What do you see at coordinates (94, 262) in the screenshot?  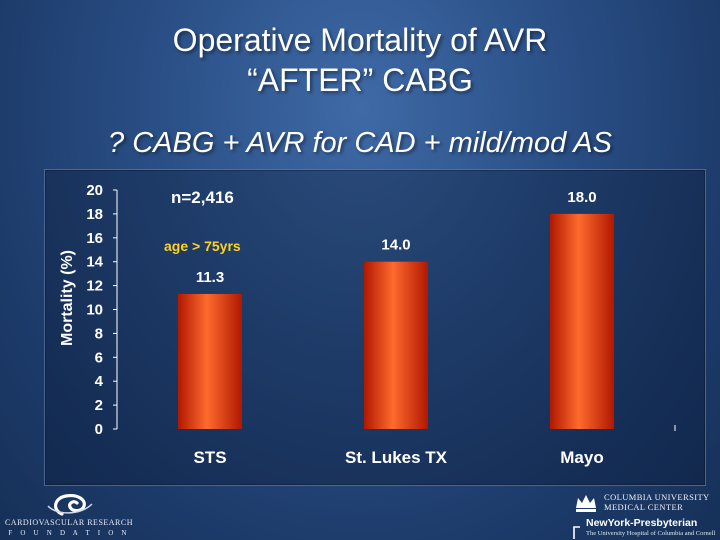 I see `y-tick-label: 14` at bounding box center [94, 262].